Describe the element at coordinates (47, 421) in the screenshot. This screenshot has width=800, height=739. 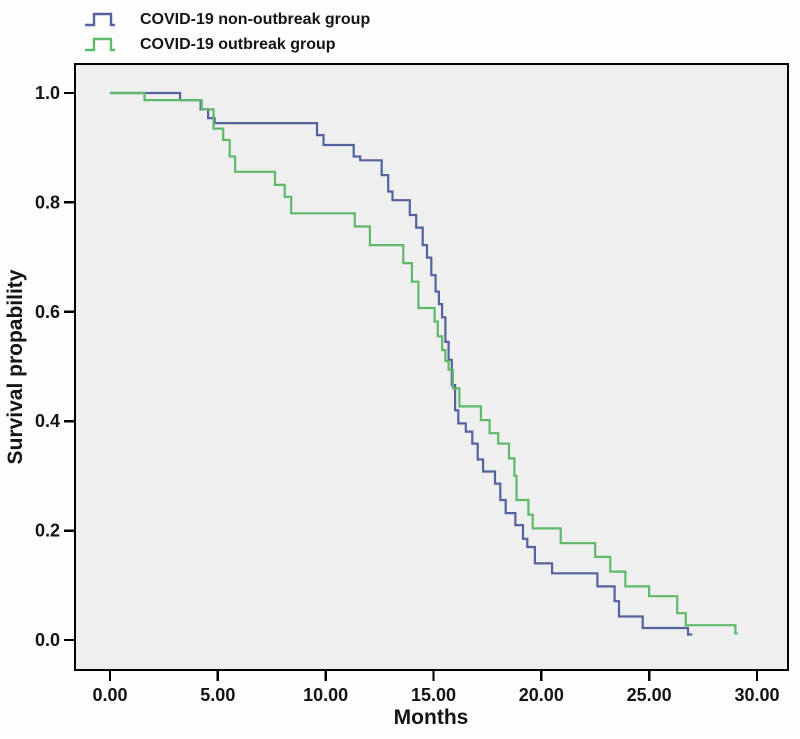
I see `y-tick-label: 0.4` at that location.